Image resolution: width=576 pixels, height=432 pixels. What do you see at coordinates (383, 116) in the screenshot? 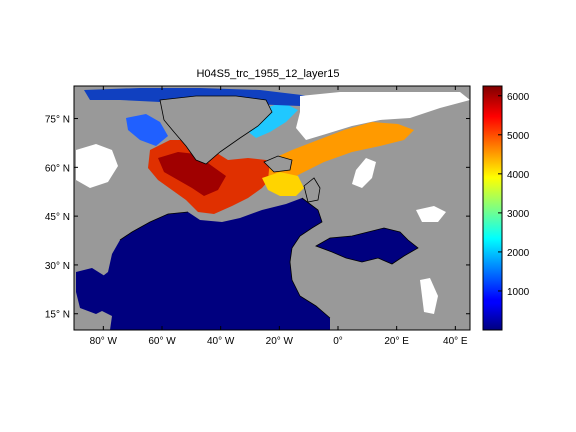
I see `nodata-arctic-ocean` at bounding box center [383, 116].